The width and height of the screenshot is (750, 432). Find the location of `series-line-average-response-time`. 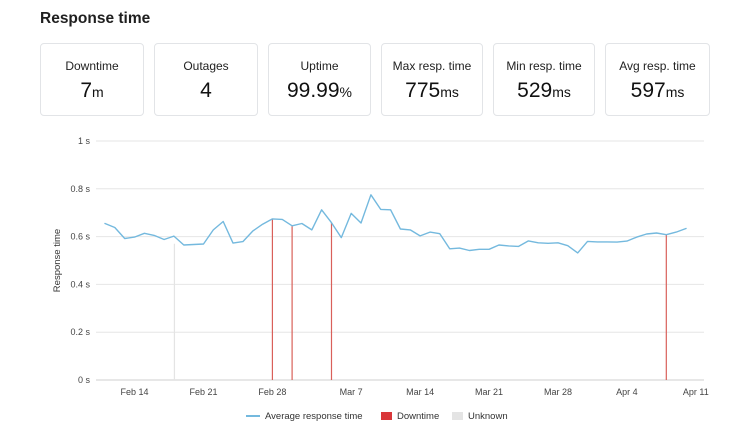

series-line-average-response-time is located at coordinates (395, 224).